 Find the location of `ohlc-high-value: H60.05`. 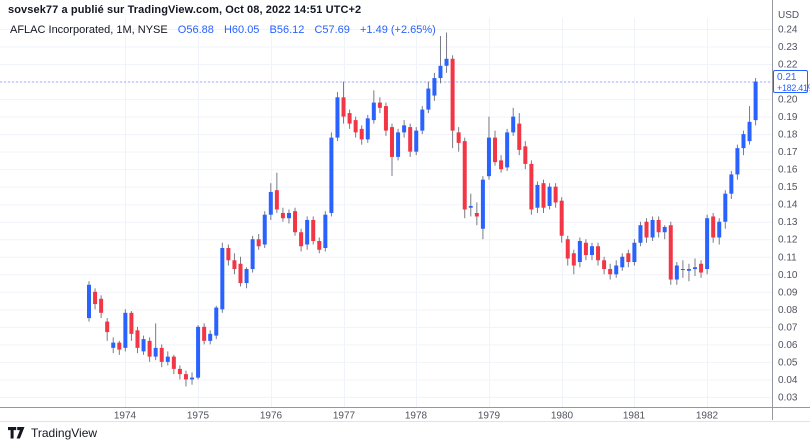

ohlc-high-value: H60.05 is located at coordinates (241, 30).